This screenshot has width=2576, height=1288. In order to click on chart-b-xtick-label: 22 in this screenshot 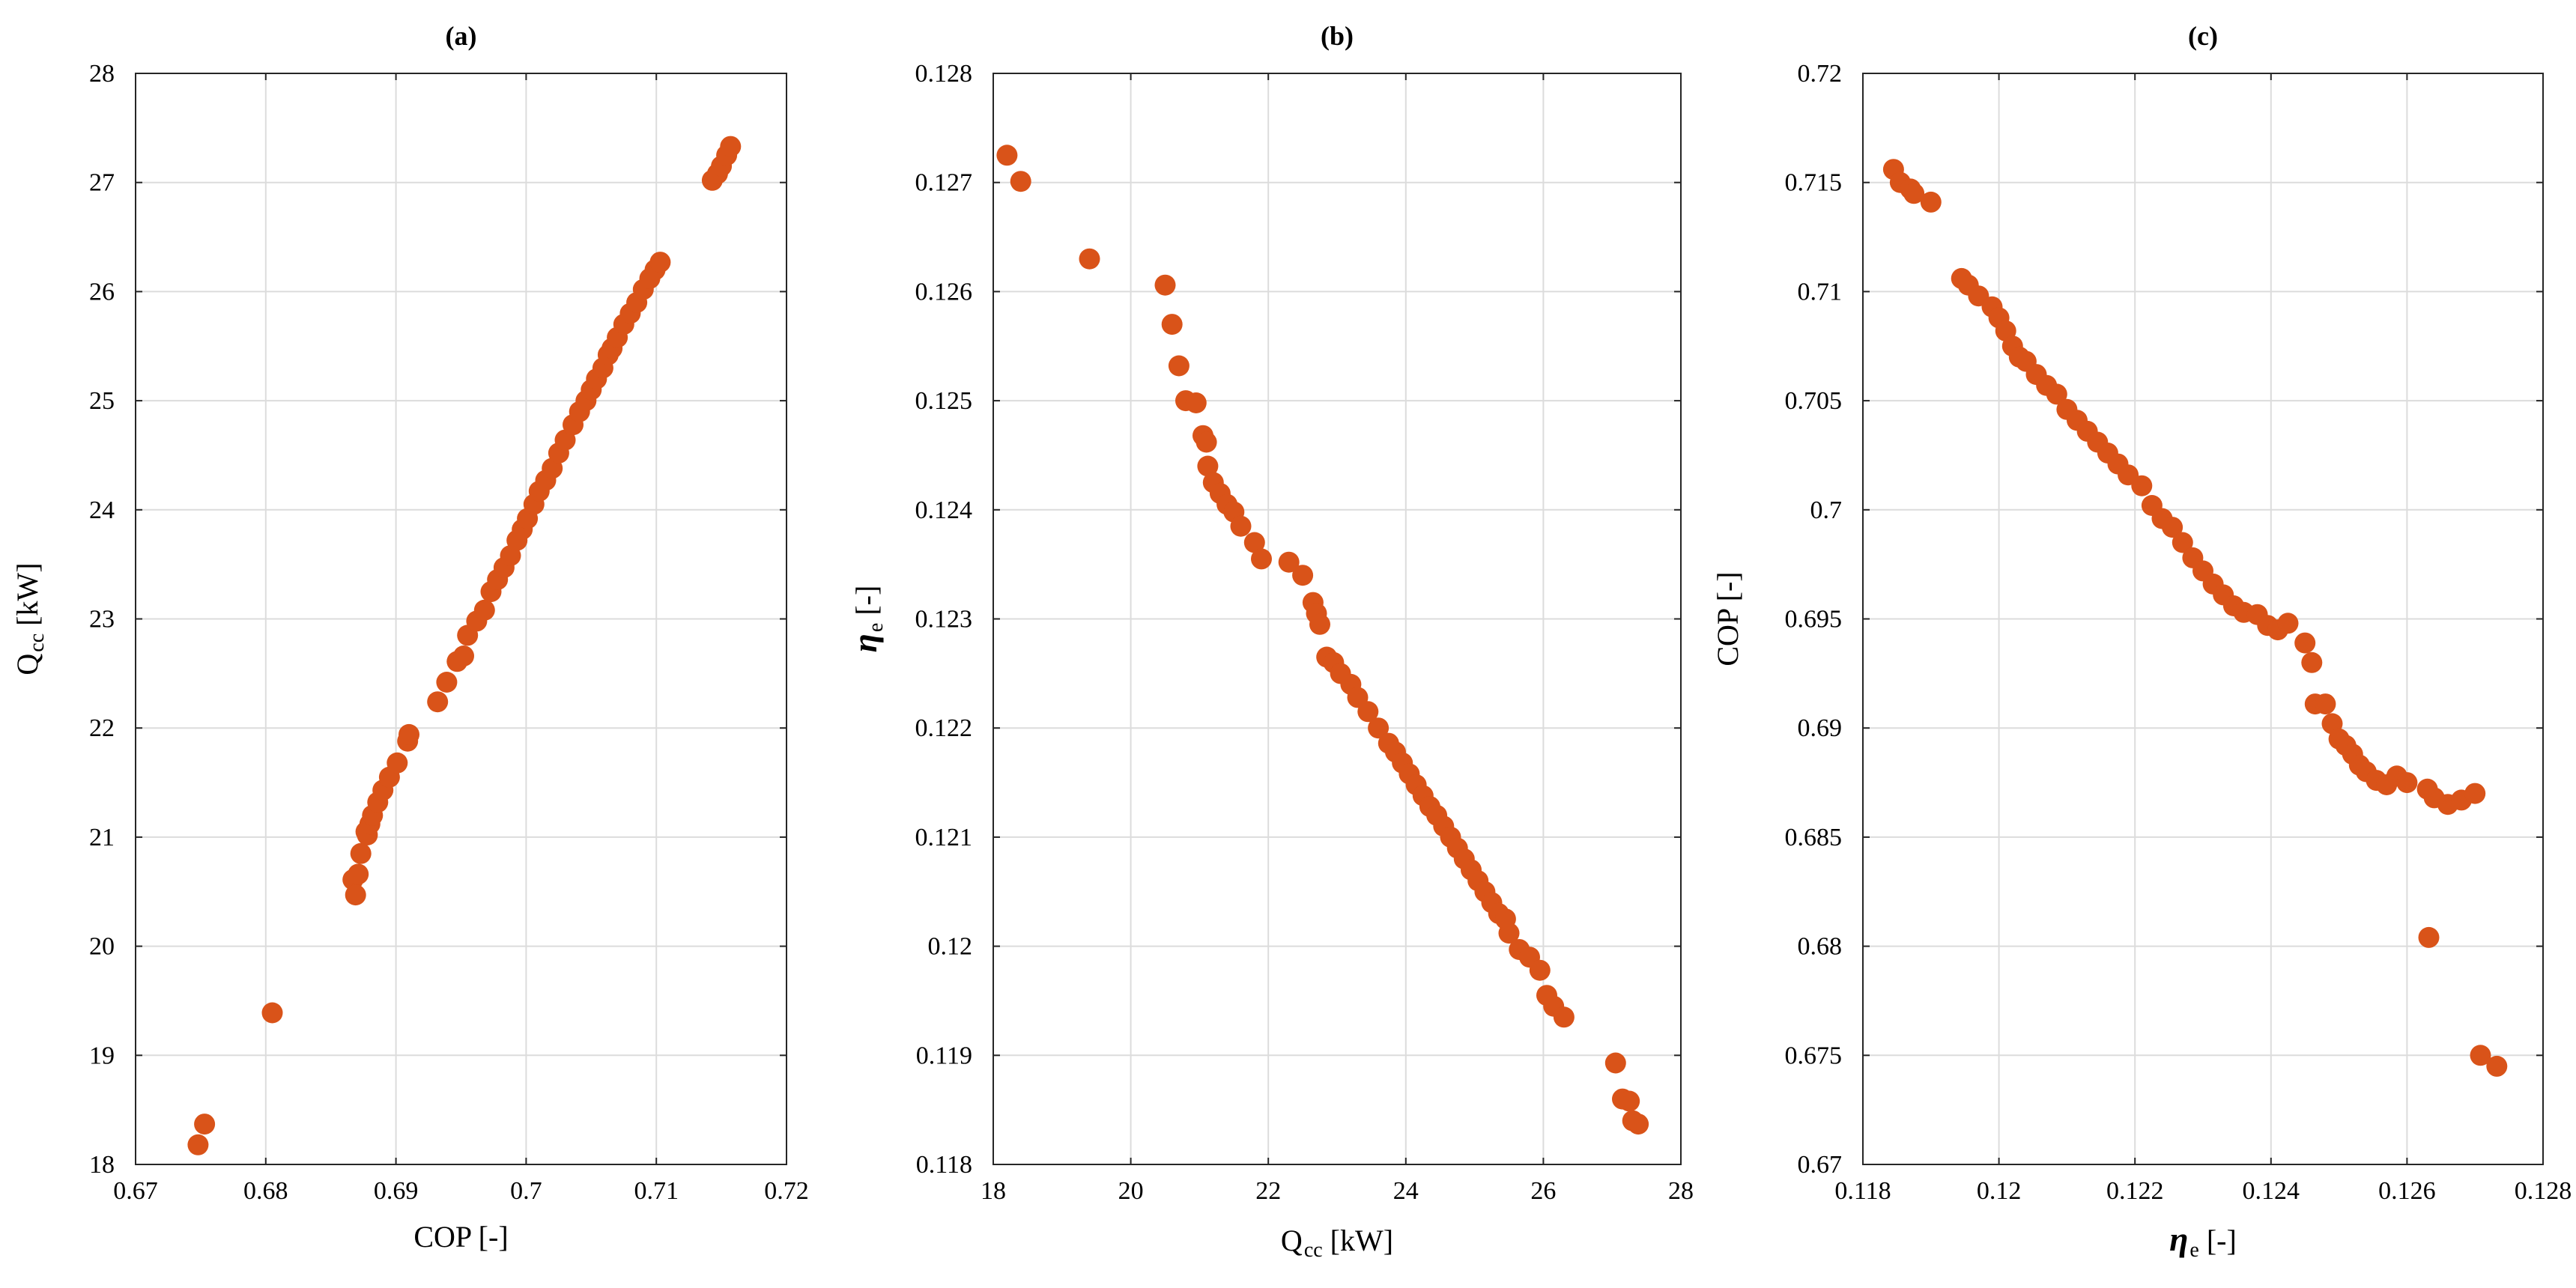, I will do `click(1268, 1191)`.